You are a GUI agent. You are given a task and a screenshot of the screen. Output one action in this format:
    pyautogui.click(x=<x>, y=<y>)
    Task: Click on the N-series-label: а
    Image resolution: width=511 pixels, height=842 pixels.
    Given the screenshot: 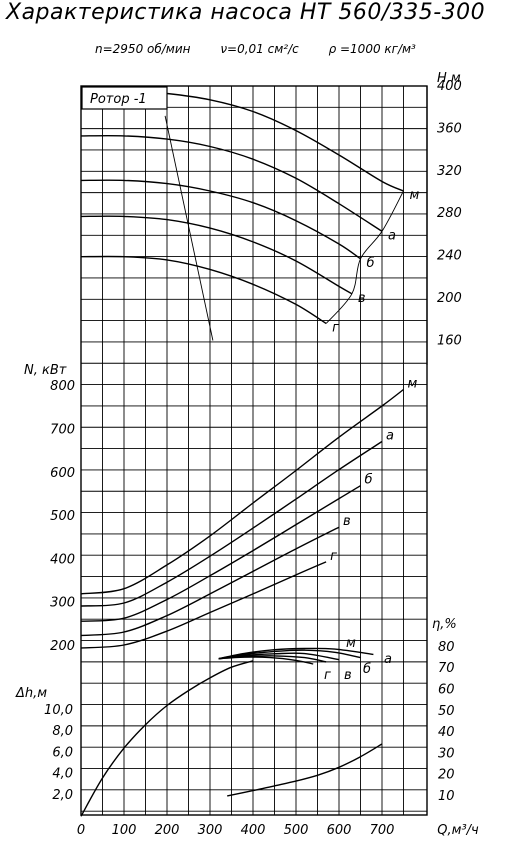 What is the action you would take?
    pyautogui.click(x=390, y=435)
    